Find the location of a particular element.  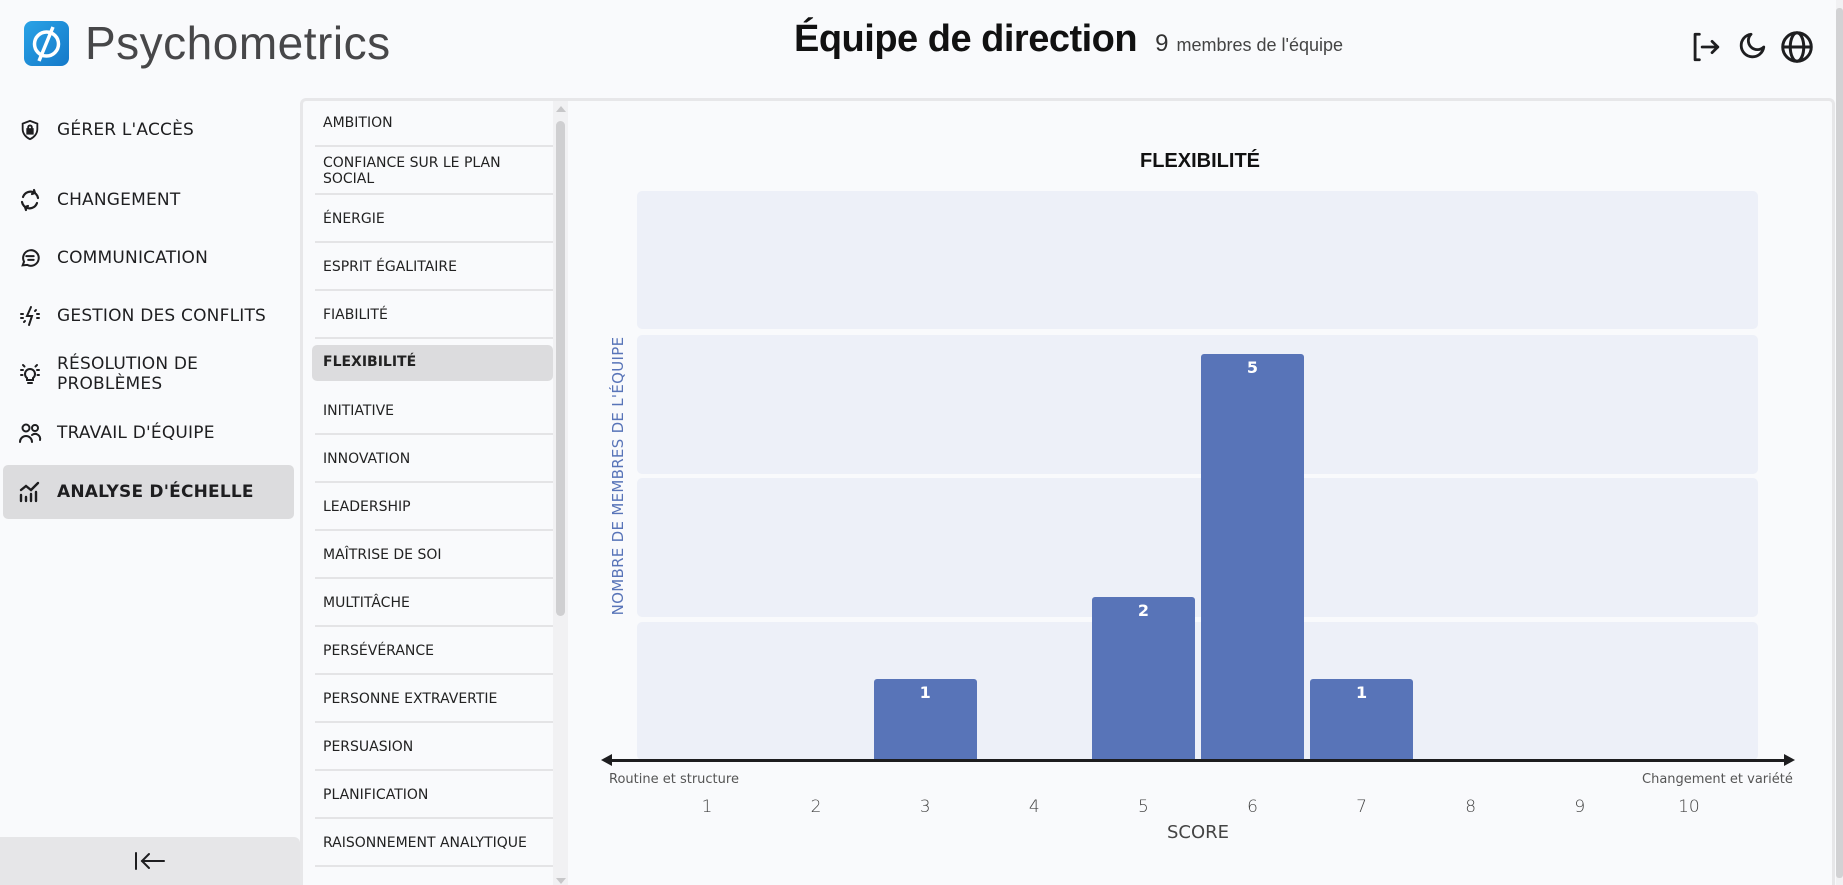

language-button is located at coordinates (1797, 47).